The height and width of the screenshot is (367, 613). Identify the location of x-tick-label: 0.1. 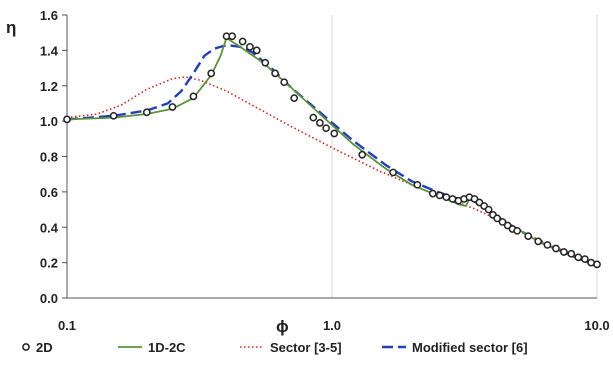
(67, 325).